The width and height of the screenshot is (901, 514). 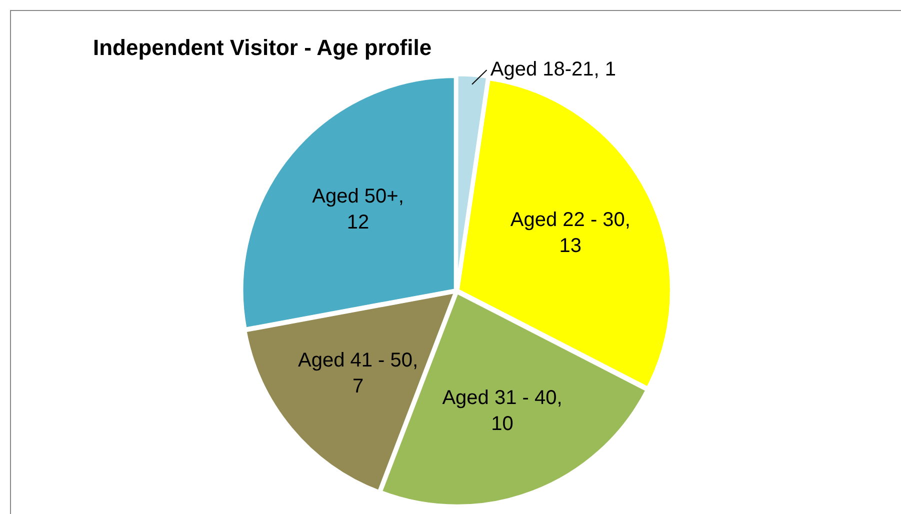 I want to click on slice-label: Aged 31 - 40, 10, so click(x=502, y=411).